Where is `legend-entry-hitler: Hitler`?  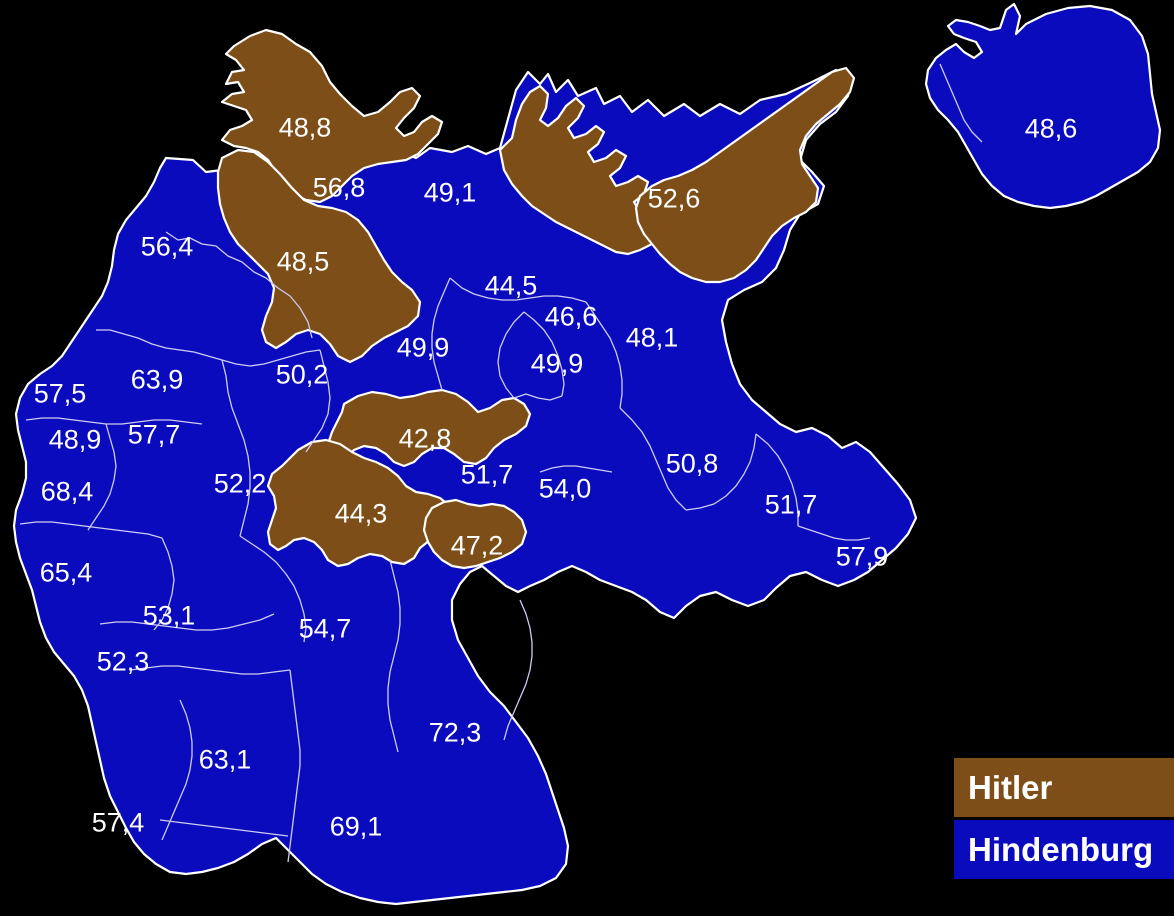
legend-entry-hitler: Hitler is located at coordinates (1064, 787).